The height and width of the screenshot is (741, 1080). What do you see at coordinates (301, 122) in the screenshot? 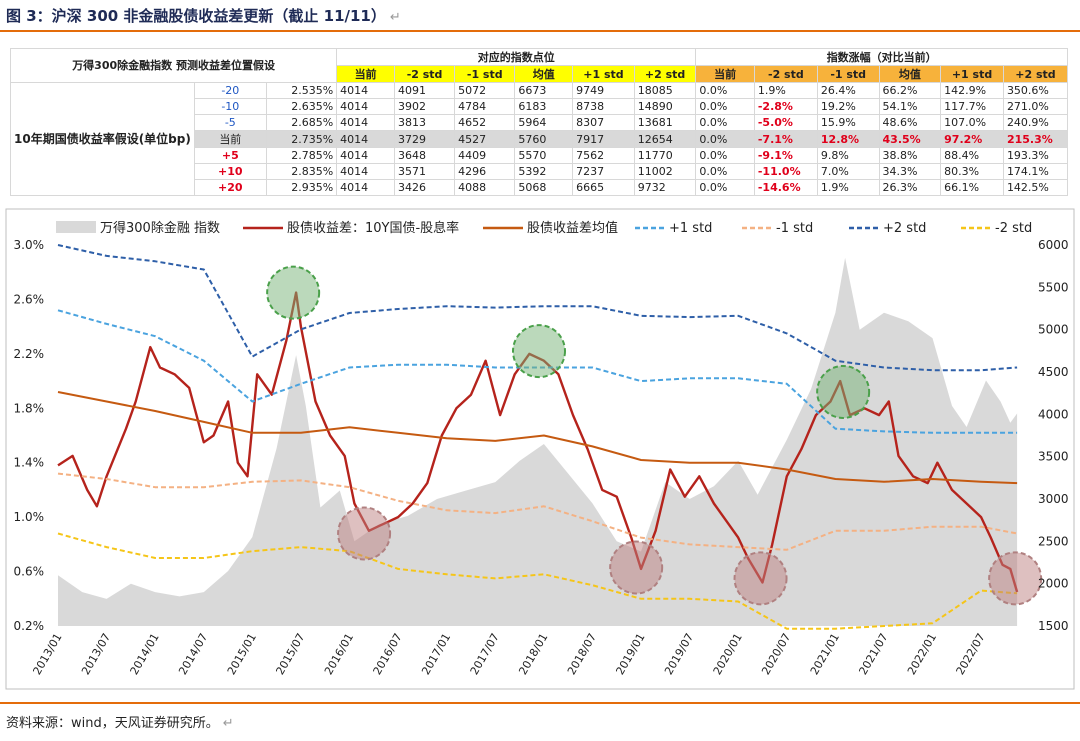
I see `row-yield: 2.685%` at bounding box center [301, 122].